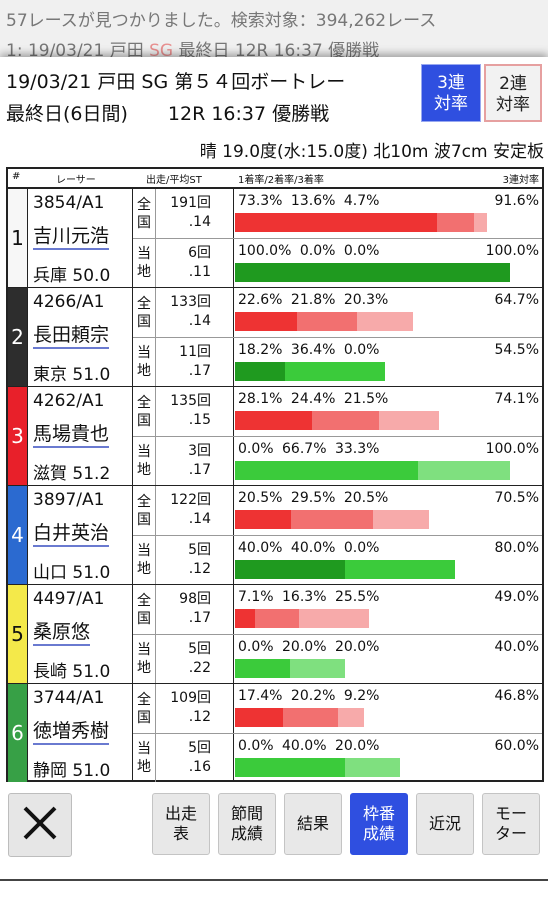 The height and width of the screenshot is (900, 548). I want to click on rate-cell: 0.0% 20.0% 20.0% 40.0%, so click(388, 659).